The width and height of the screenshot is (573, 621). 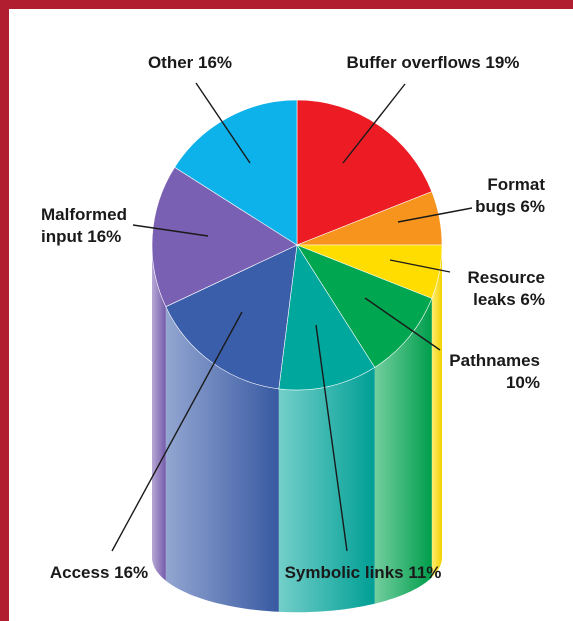 I want to click on slice-label-2: Resource leaks 6%, so click(x=506, y=288).